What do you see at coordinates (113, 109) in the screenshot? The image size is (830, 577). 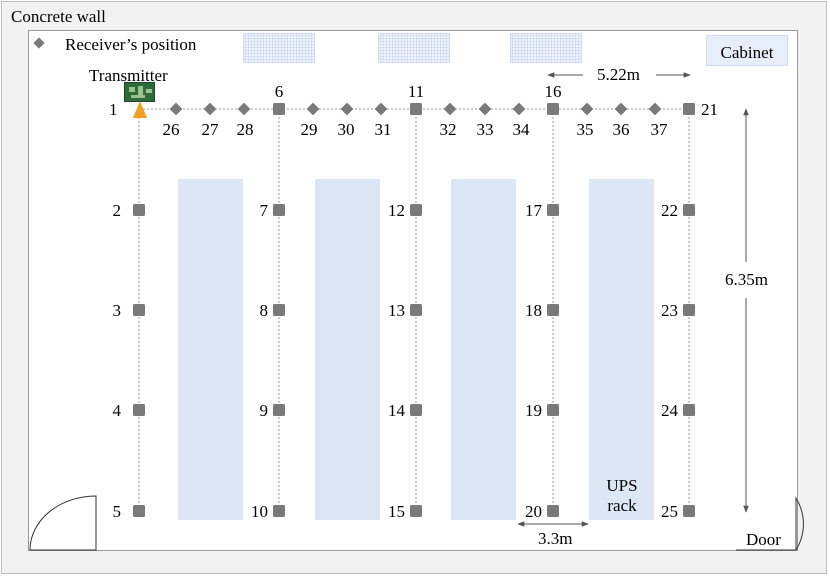 I see `receiver-number: 1` at bounding box center [113, 109].